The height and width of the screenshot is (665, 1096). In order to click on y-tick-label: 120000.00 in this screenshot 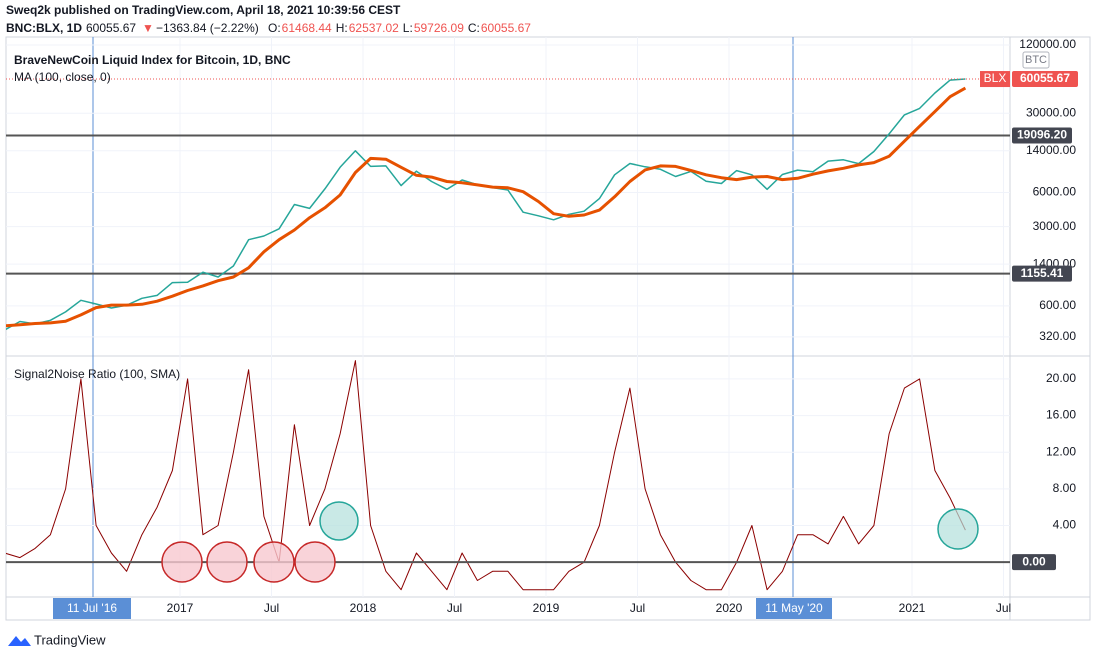, I will do `click(1047, 44)`.